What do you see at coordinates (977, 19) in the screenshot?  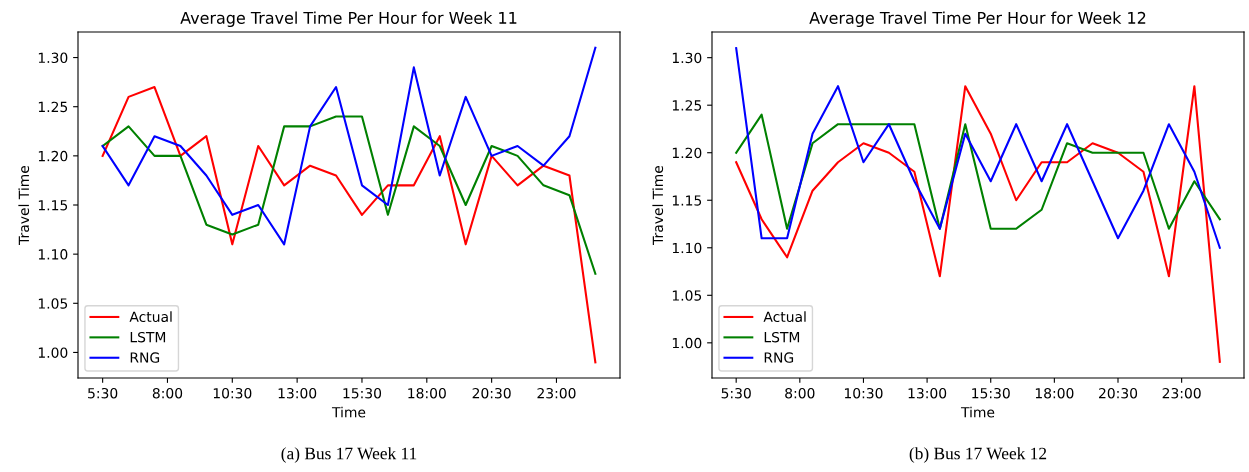 I see `chart-title: Average Travel Time Per Hour for Week 12` at bounding box center [977, 19].